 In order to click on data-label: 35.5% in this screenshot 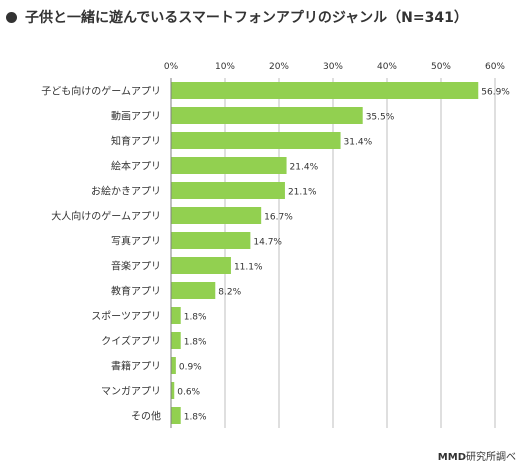, I will do `click(380, 118)`.